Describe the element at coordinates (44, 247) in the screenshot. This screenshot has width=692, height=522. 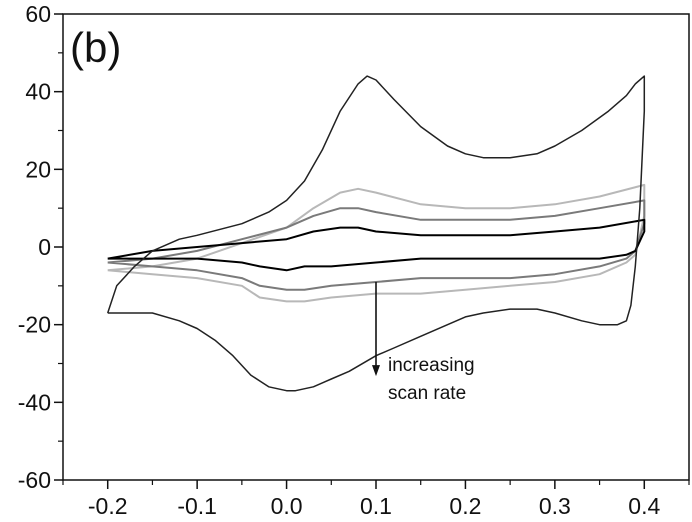
I see `y-tick-label: 0` at that location.